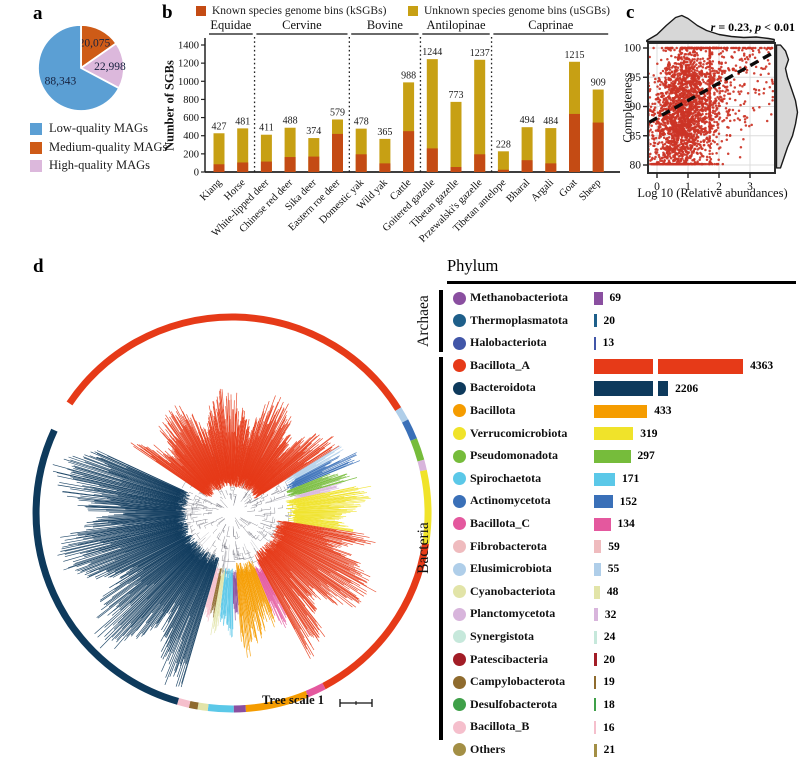 The image size is (800, 761). Describe the element at coordinates (550, 121) in the screenshot. I see `bar-total-label: 484` at that location.